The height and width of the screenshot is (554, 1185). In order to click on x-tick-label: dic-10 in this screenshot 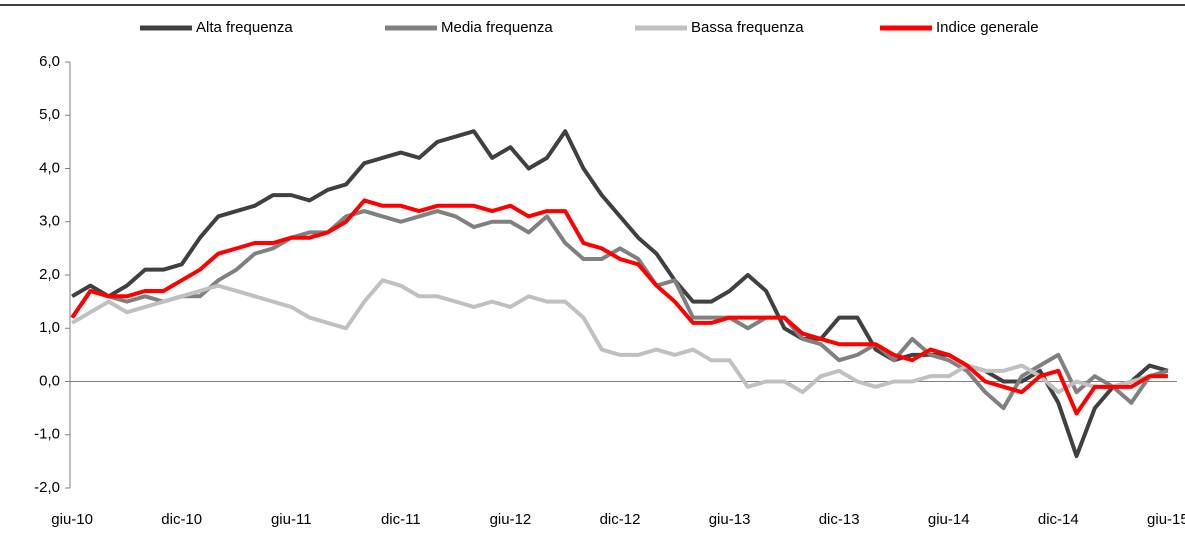, I will do `click(181, 519)`.